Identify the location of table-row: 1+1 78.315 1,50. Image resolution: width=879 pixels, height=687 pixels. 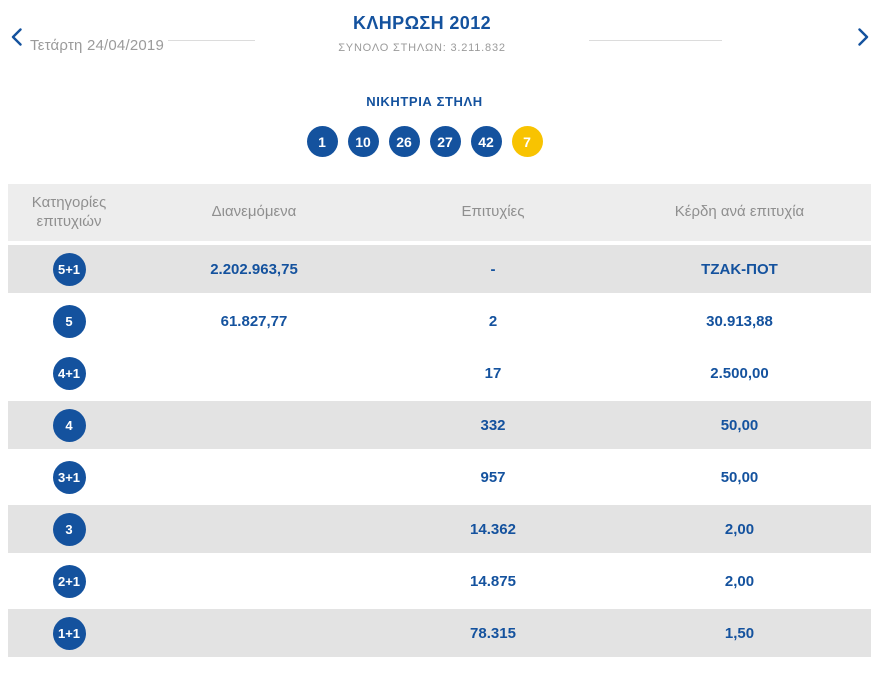
(439, 633).